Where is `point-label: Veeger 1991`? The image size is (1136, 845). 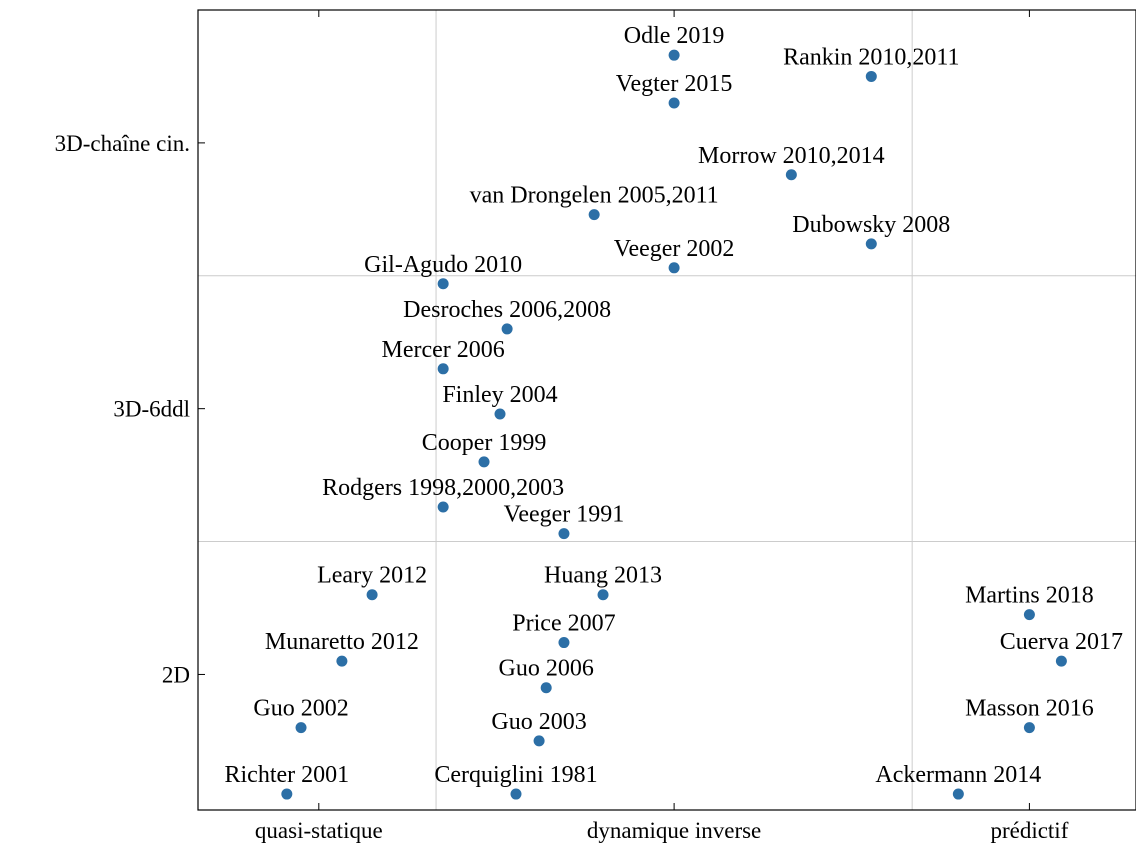
point-label: Veeger 1991 is located at coordinates (564, 515).